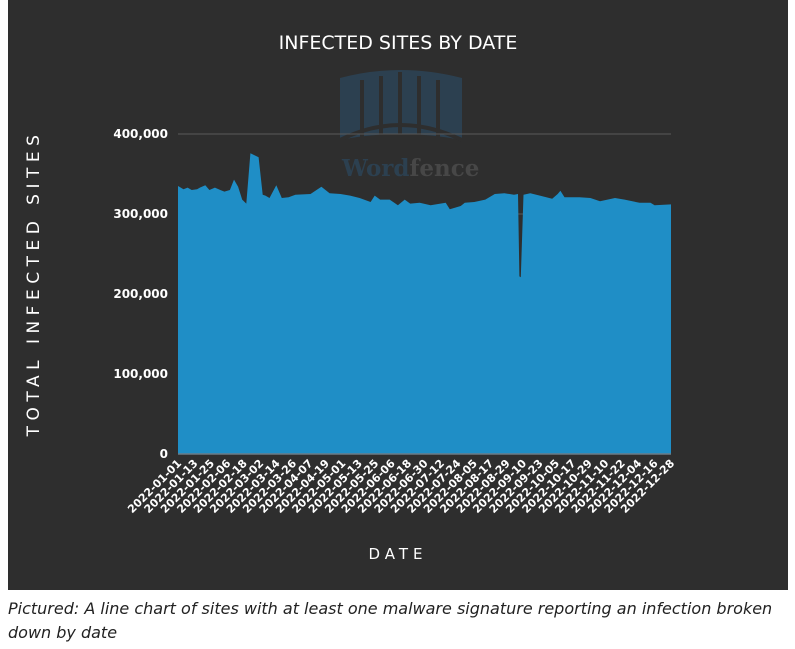 The height and width of the screenshot is (649, 795). Describe the element at coordinates (164, 454) in the screenshot. I see `y-tick-label: 0` at that location.